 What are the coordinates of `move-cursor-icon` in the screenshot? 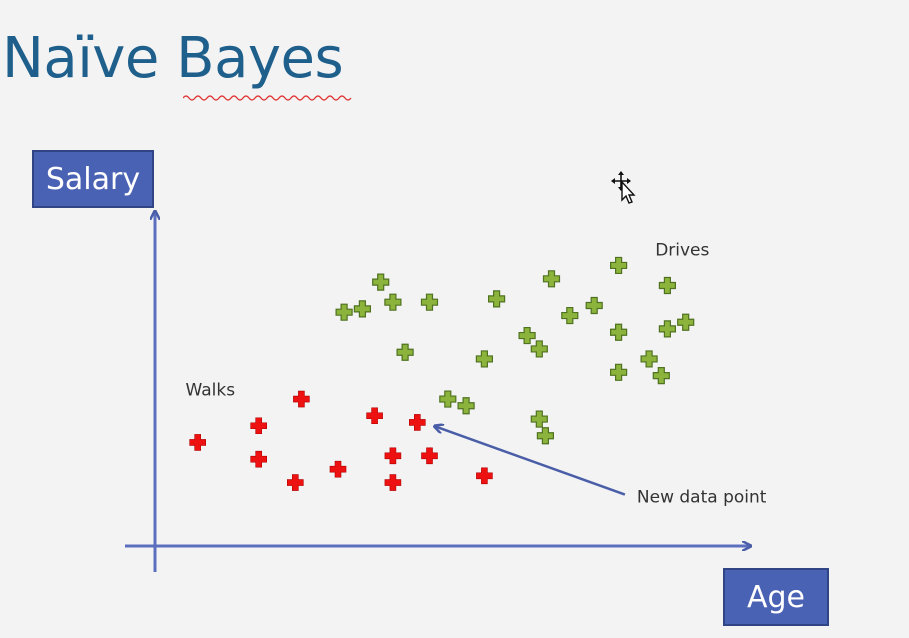 It's located at (623, 187).